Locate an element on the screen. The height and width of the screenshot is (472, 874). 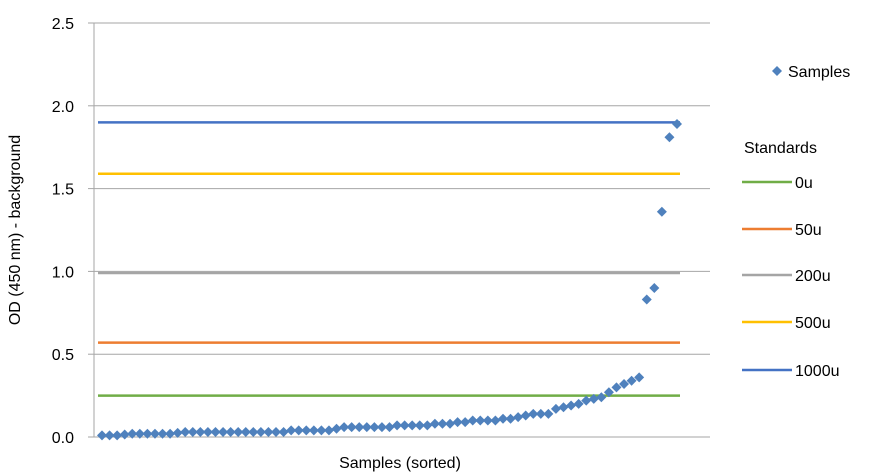
legend-samples-marker is located at coordinates (777, 71).